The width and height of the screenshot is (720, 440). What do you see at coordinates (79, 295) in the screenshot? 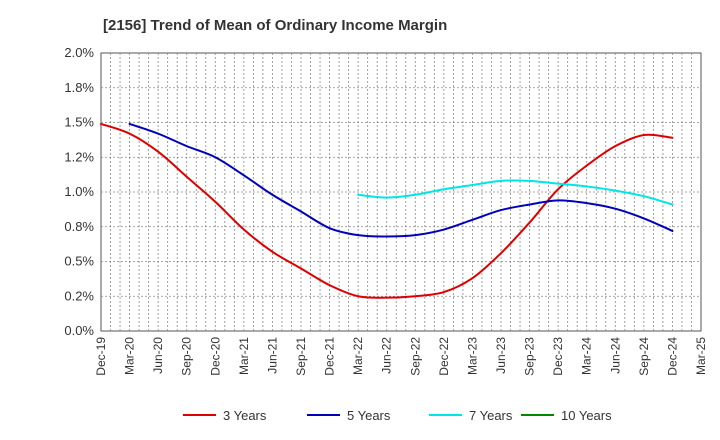
I see `y-tick-label: 0.2%` at bounding box center [79, 295].